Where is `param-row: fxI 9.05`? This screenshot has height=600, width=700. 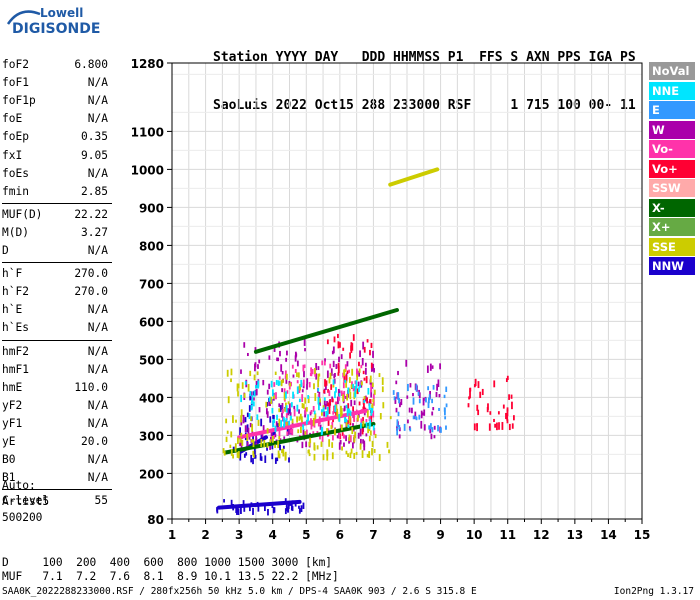
param-row: fxI 9.05 is located at coordinates (55, 156).